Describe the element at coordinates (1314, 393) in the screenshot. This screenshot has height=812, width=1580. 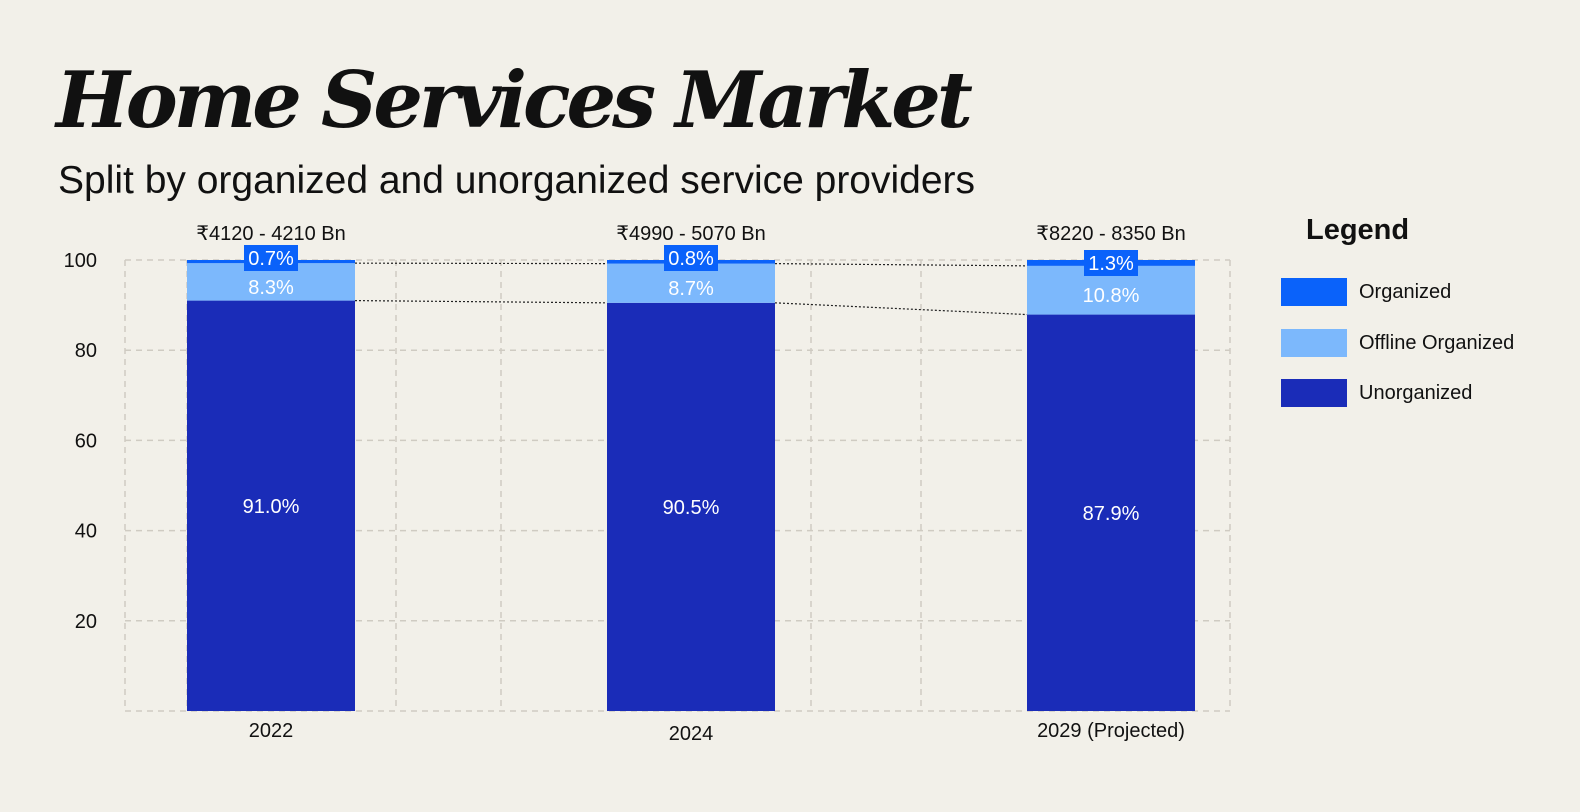
I see `legend-swatch-unorganized` at that location.